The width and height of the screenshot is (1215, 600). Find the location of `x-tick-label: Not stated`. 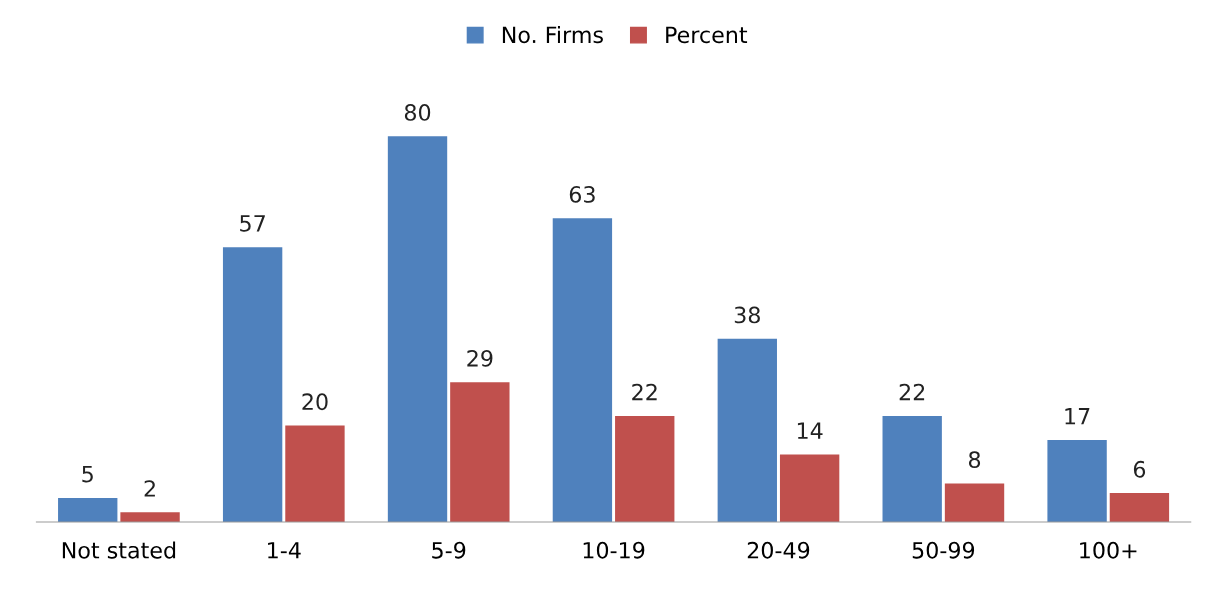

x-tick-label: Not stated is located at coordinates (119, 550).